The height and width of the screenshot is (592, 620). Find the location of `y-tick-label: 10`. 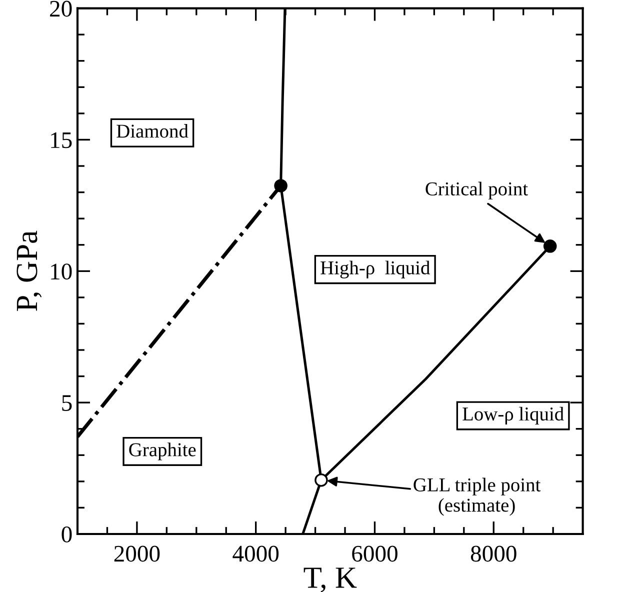

y-tick-label: 10 is located at coordinates (61, 272).